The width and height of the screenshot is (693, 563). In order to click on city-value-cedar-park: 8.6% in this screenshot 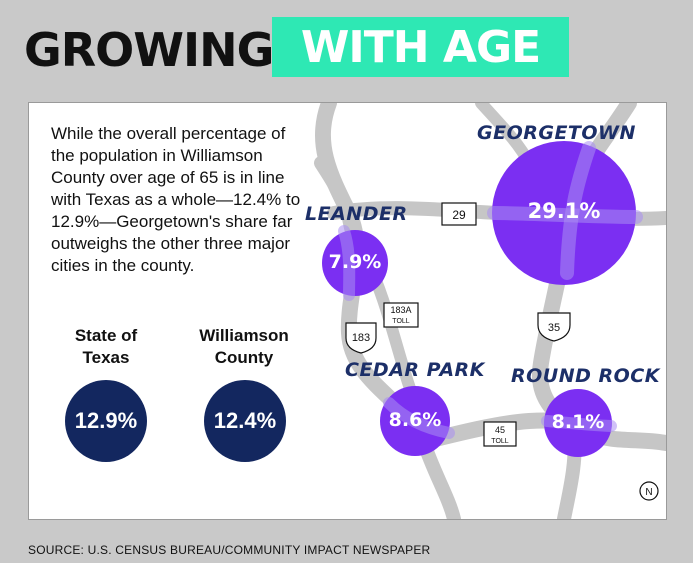, I will do `click(415, 420)`.